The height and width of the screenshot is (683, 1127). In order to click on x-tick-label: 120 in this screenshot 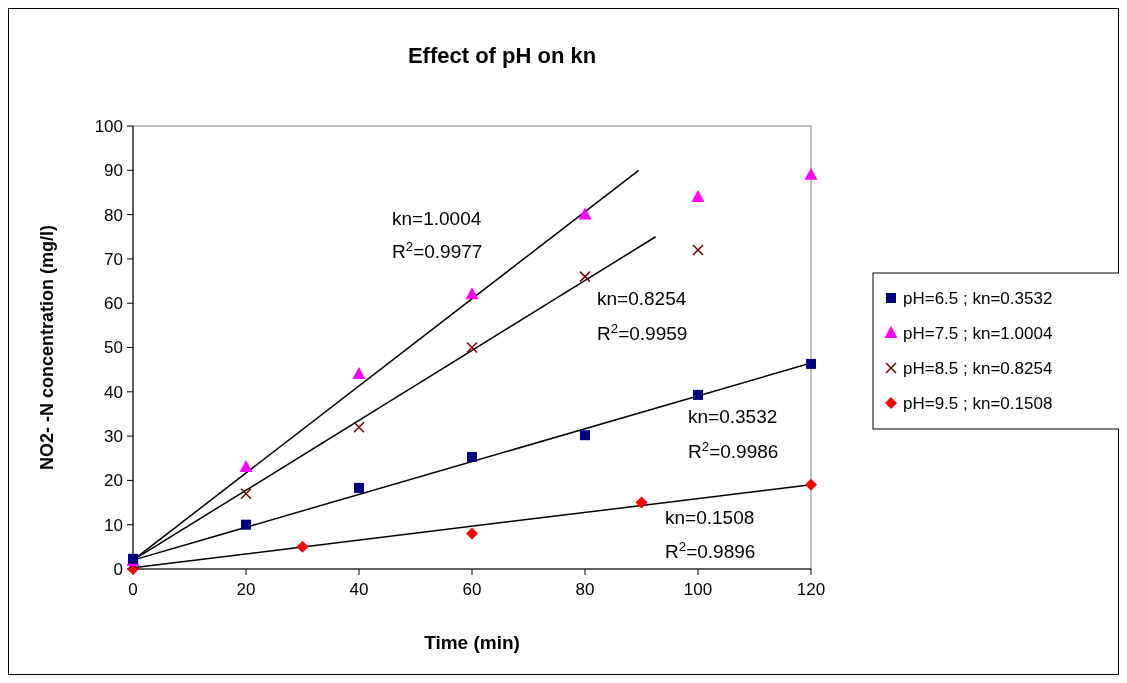, I will do `click(811, 589)`.